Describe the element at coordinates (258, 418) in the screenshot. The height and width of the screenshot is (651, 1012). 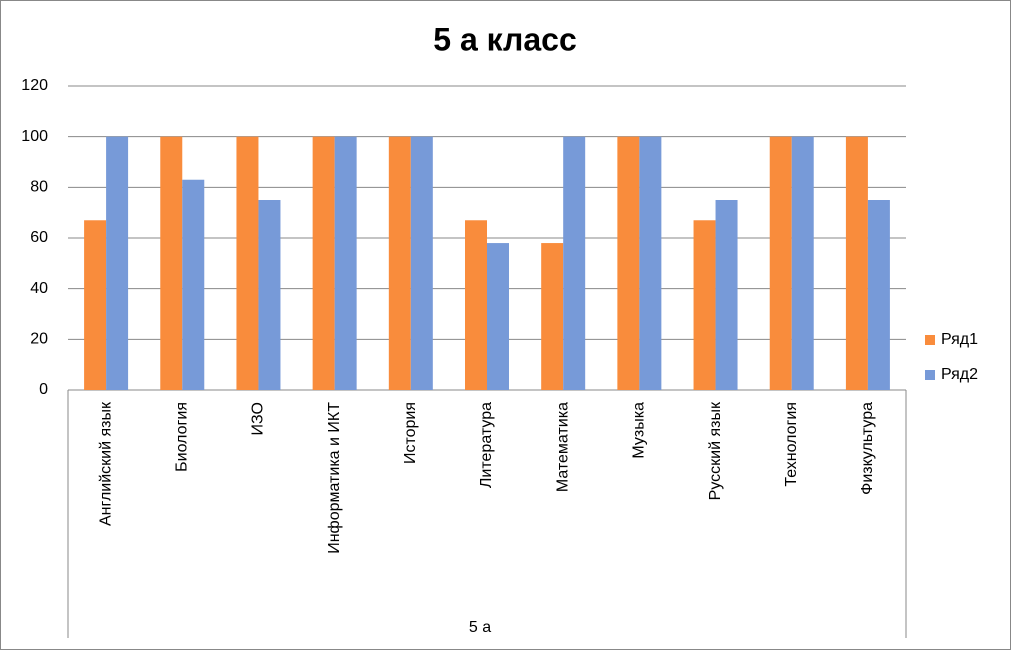
I see `x-tick-label: ИЗО` at that location.